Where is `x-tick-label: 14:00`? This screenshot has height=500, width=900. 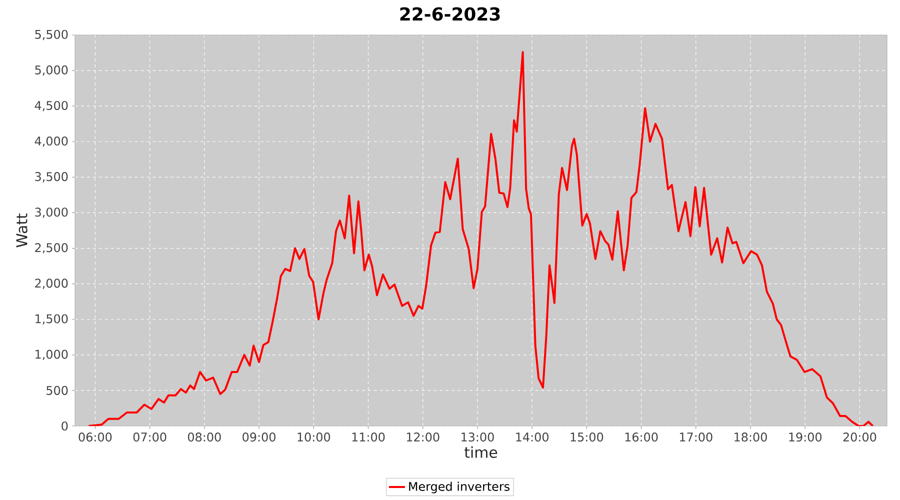
x-tick-label: 14:00 is located at coordinates (532, 437).